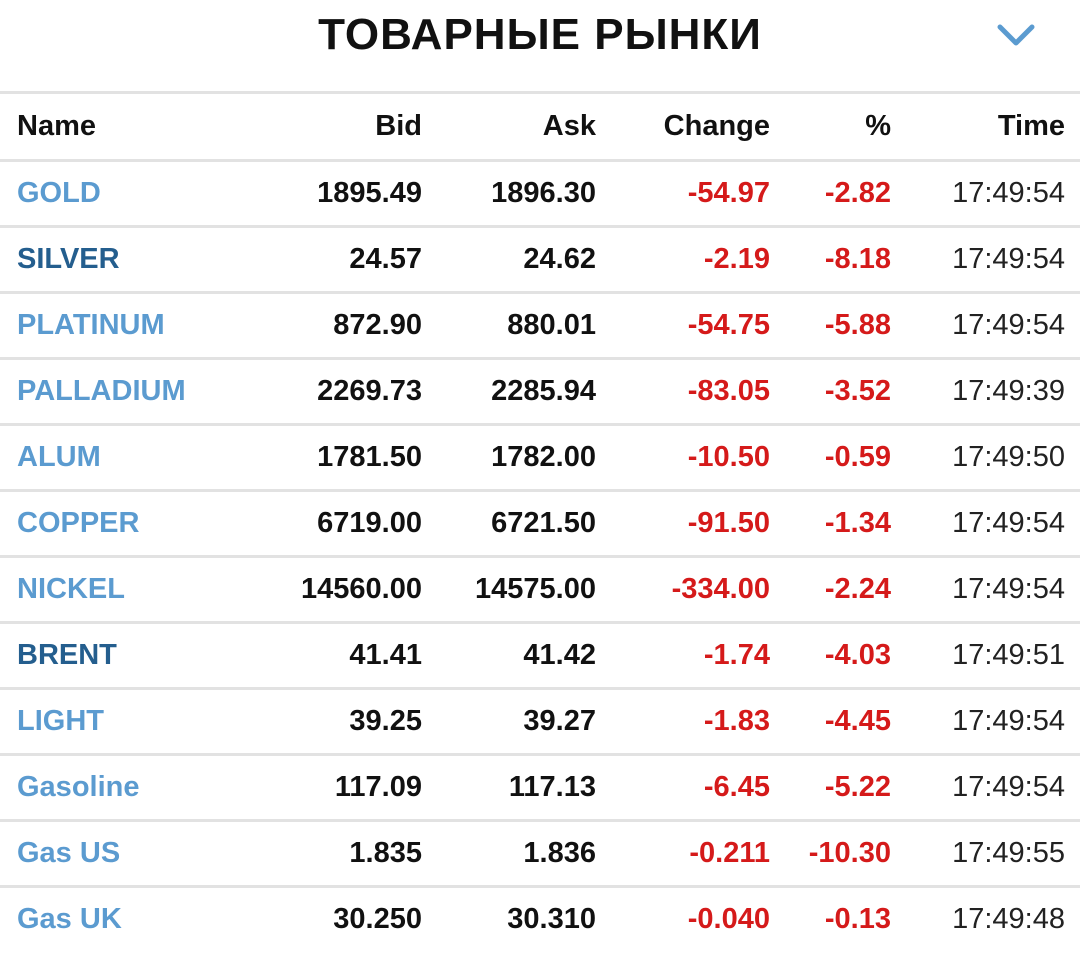 This screenshot has height=966, width=1080. Describe the element at coordinates (683, 326) in the screenshot. I see `change-value: -54.75` at that location.